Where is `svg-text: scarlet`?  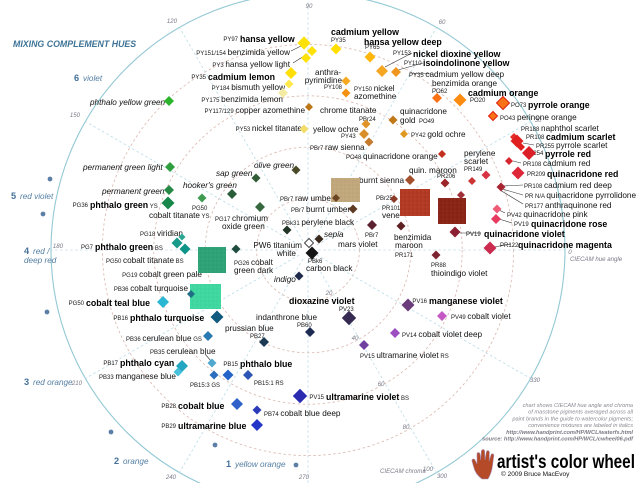
svg-text: scarlet is located at coordinates (476, 161).